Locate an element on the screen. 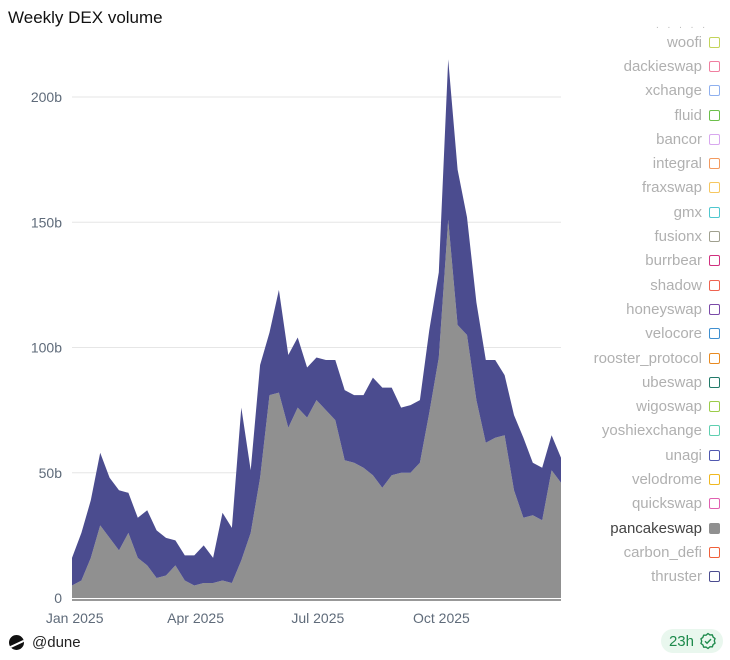  legend-label: shadow is located at coordinates (676, 285).